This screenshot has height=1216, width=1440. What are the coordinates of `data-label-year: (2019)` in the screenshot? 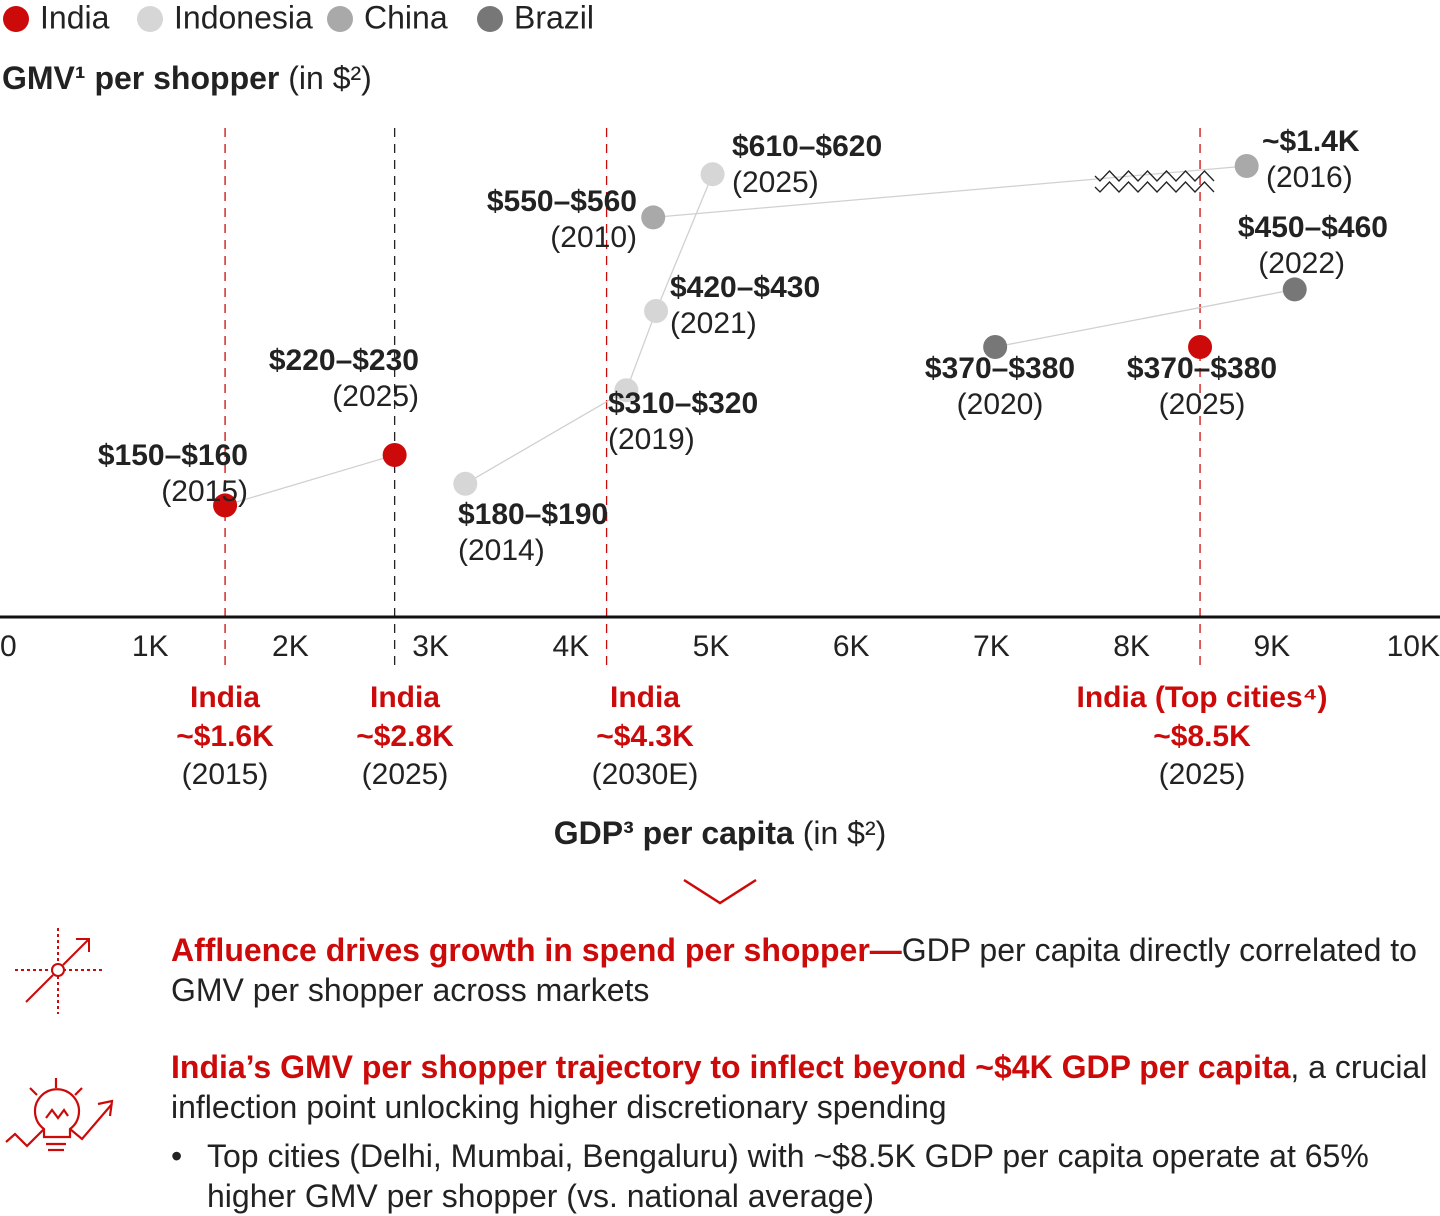 It's located at (651, 439).